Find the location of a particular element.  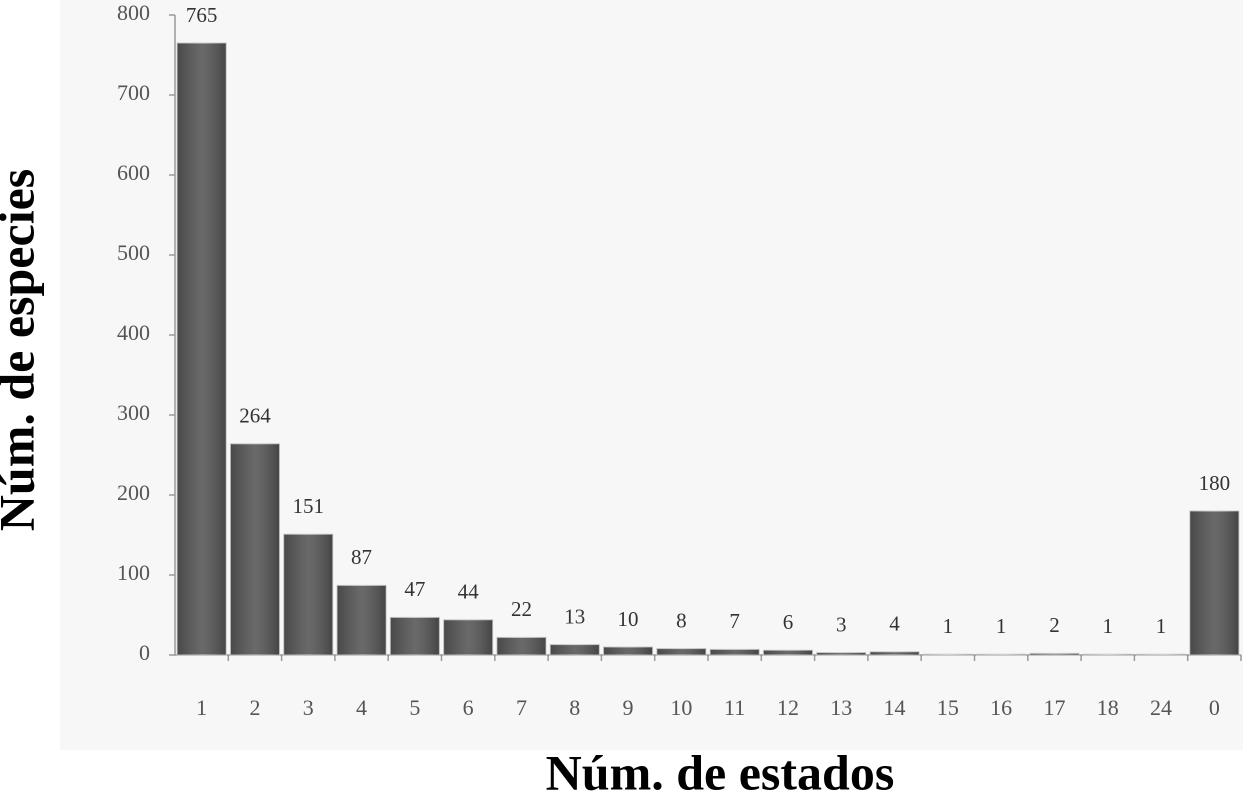

value-label: 44 is located at coordinates (469, 592).